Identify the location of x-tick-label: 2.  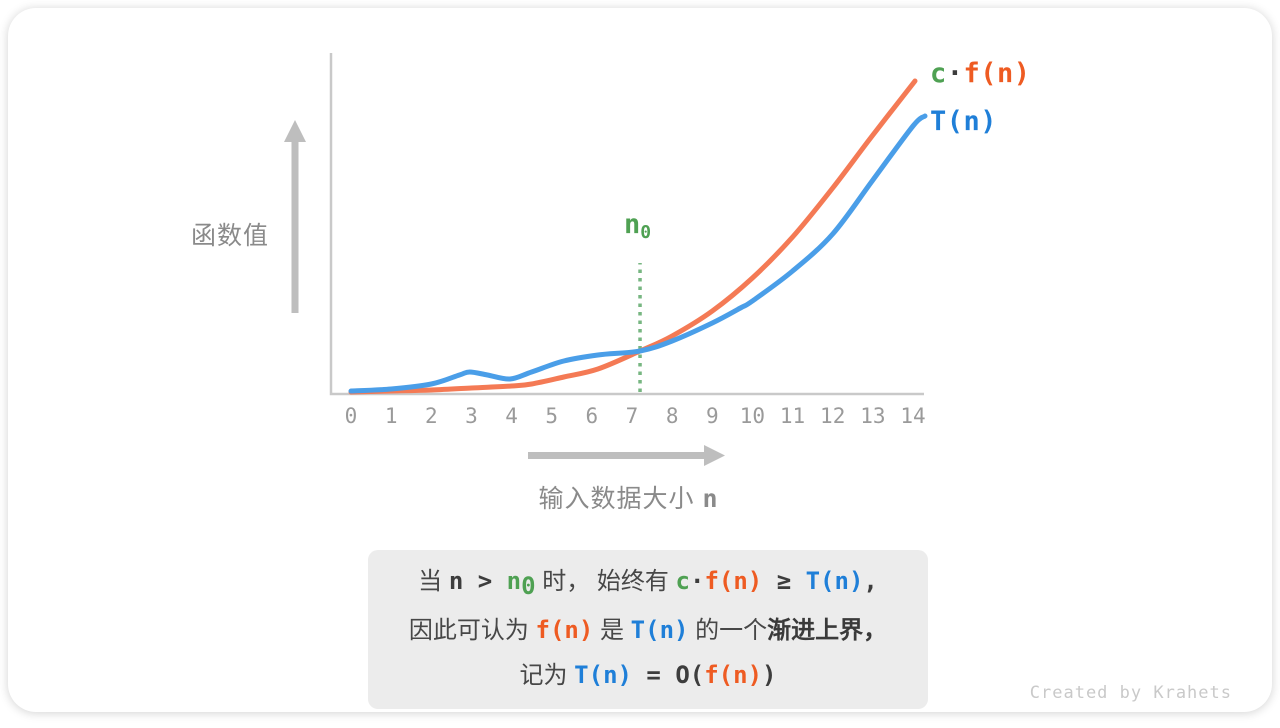
(431, 416).